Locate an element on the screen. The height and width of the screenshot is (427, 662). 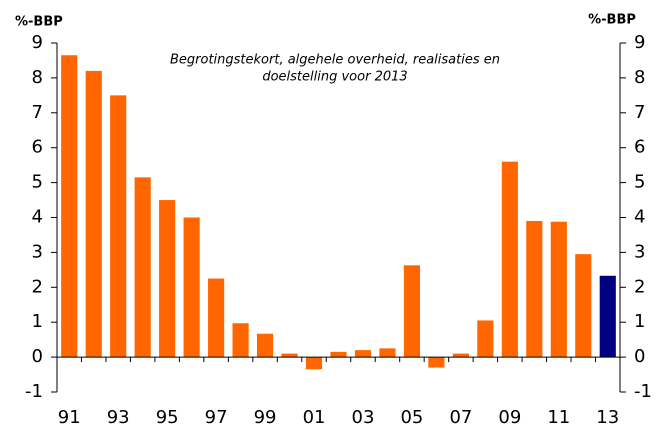
y-tick-label: 1 is located at coordinates (37, 321).